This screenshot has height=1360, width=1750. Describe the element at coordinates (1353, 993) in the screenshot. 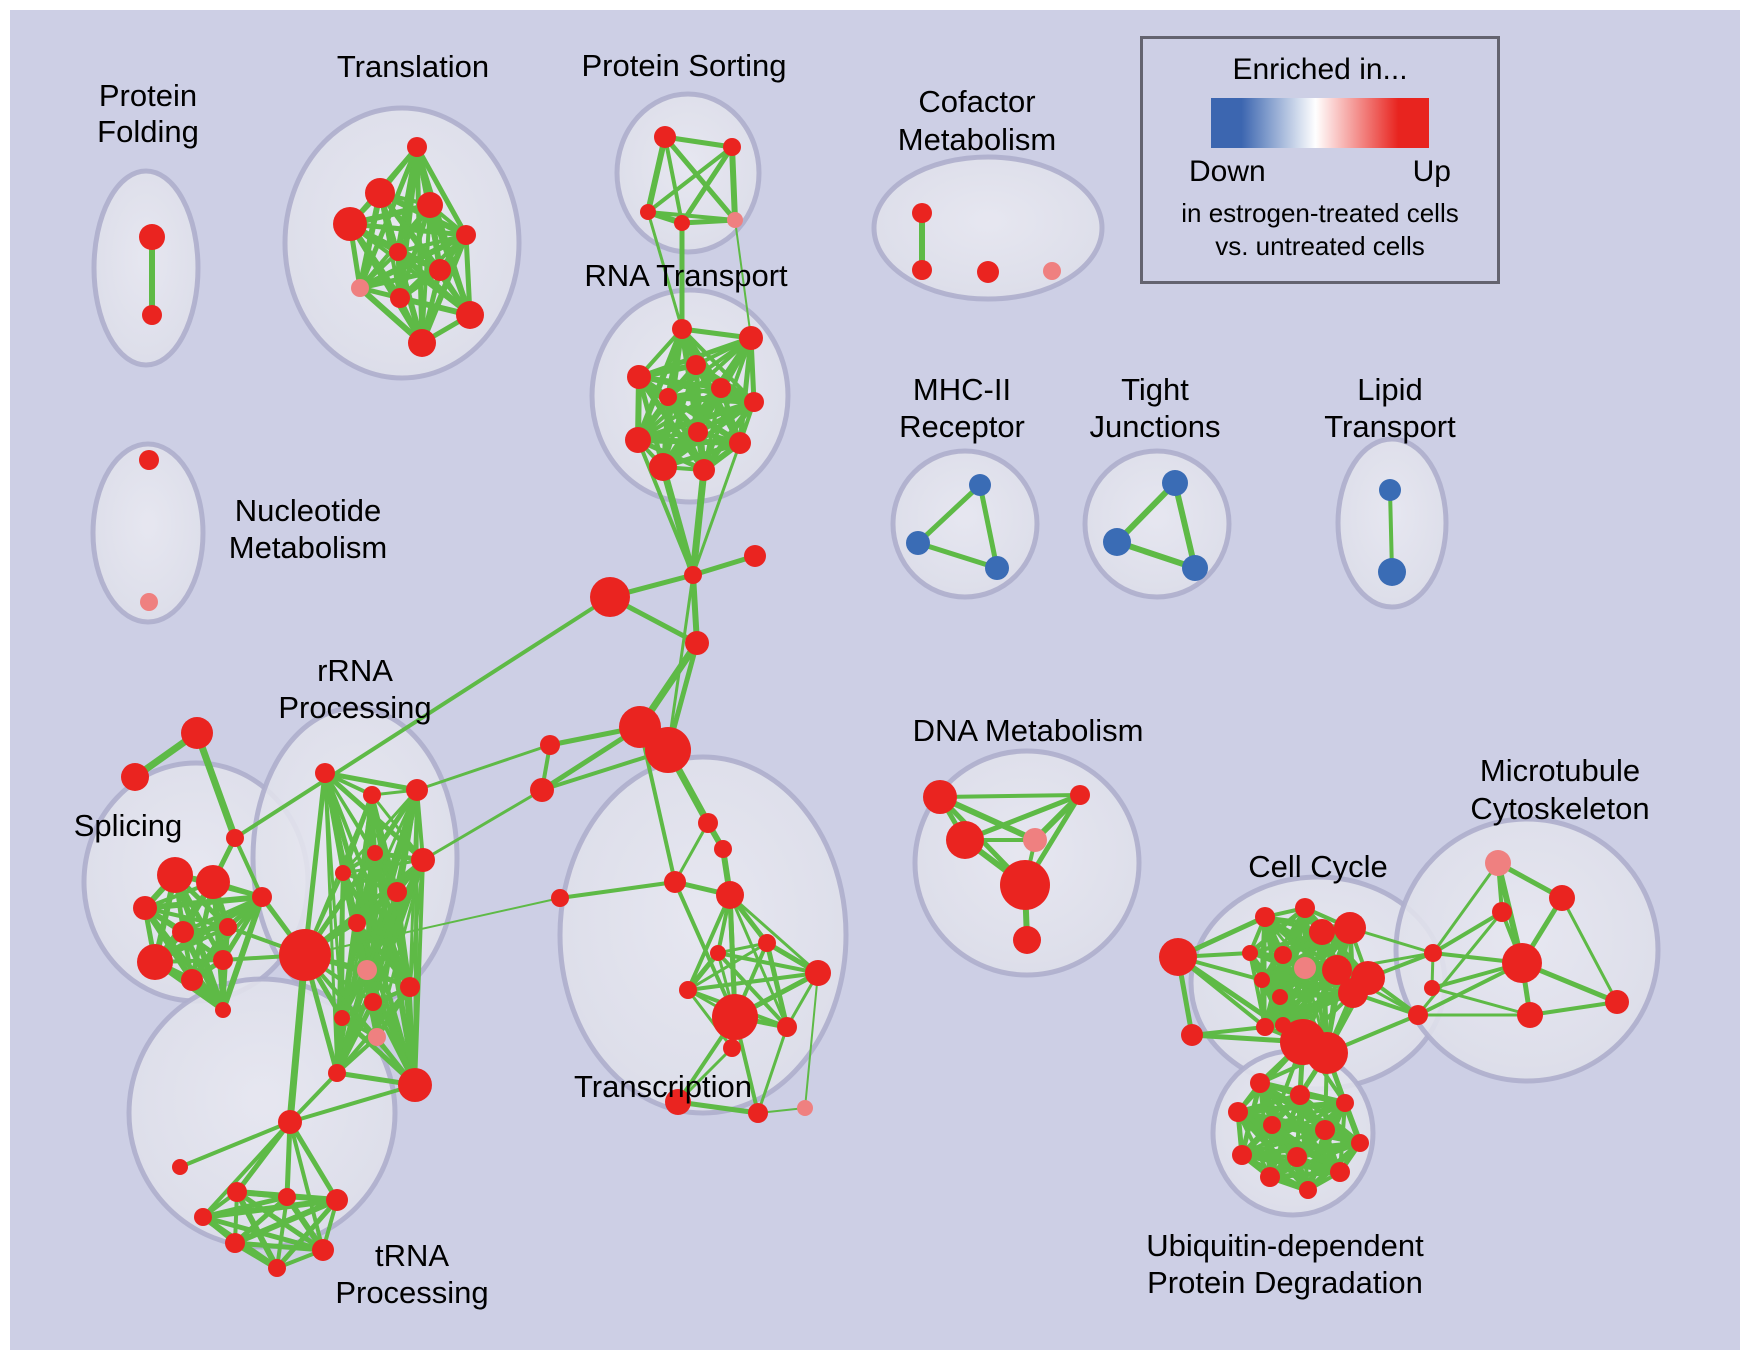

I see `gene-set-node-CC12` at that location.